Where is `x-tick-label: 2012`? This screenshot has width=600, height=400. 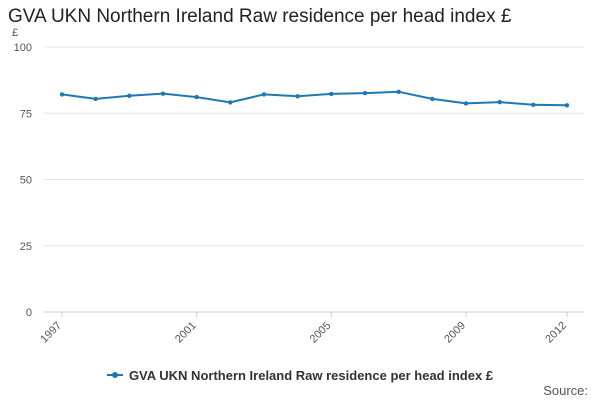
x-tick-label: 2012 is located at coordinates (556, 333).